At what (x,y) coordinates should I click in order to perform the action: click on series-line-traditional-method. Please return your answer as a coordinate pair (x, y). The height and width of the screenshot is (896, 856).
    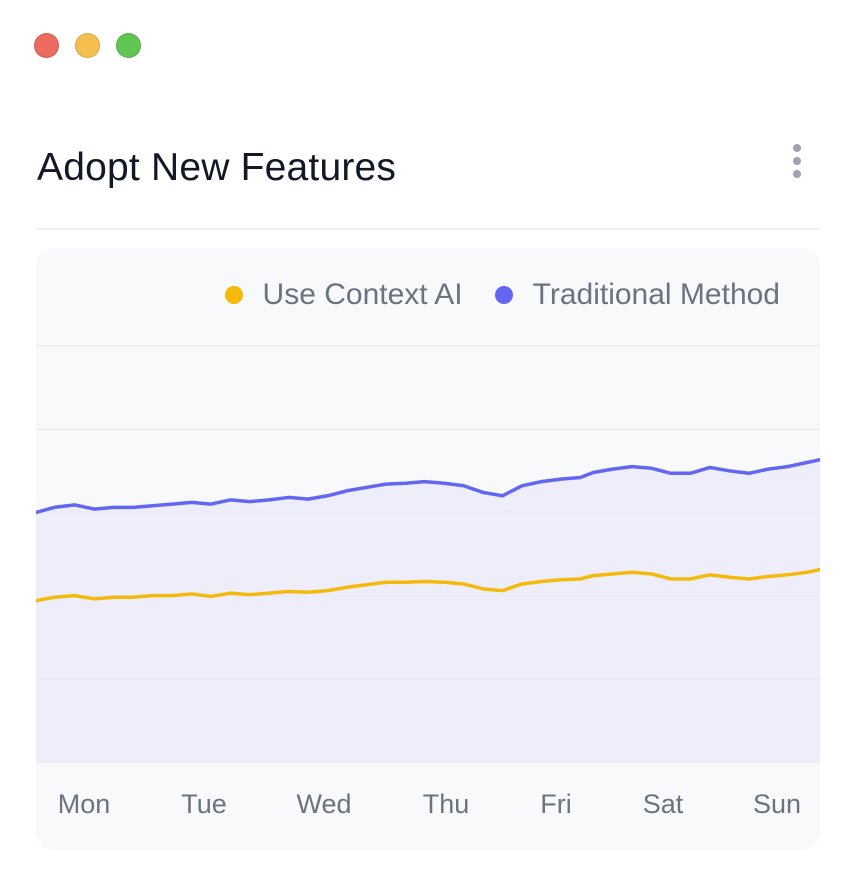
    Looking at the image, I should click on (428, 486).